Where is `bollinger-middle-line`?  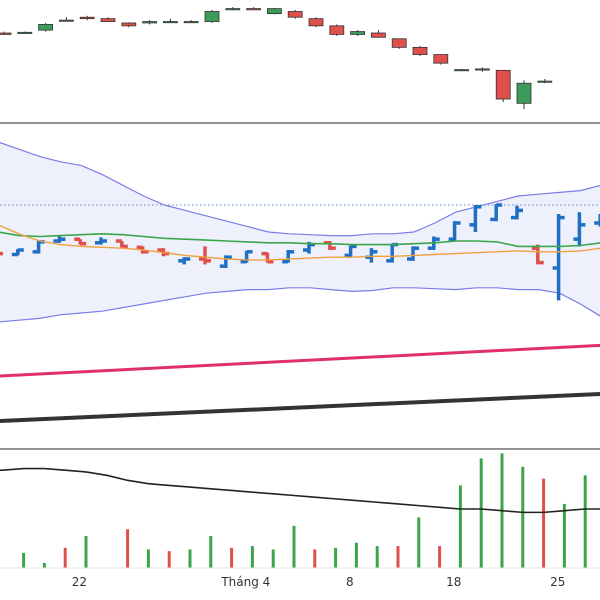
bollinger-middle-line is located at coordinates (300, 239).